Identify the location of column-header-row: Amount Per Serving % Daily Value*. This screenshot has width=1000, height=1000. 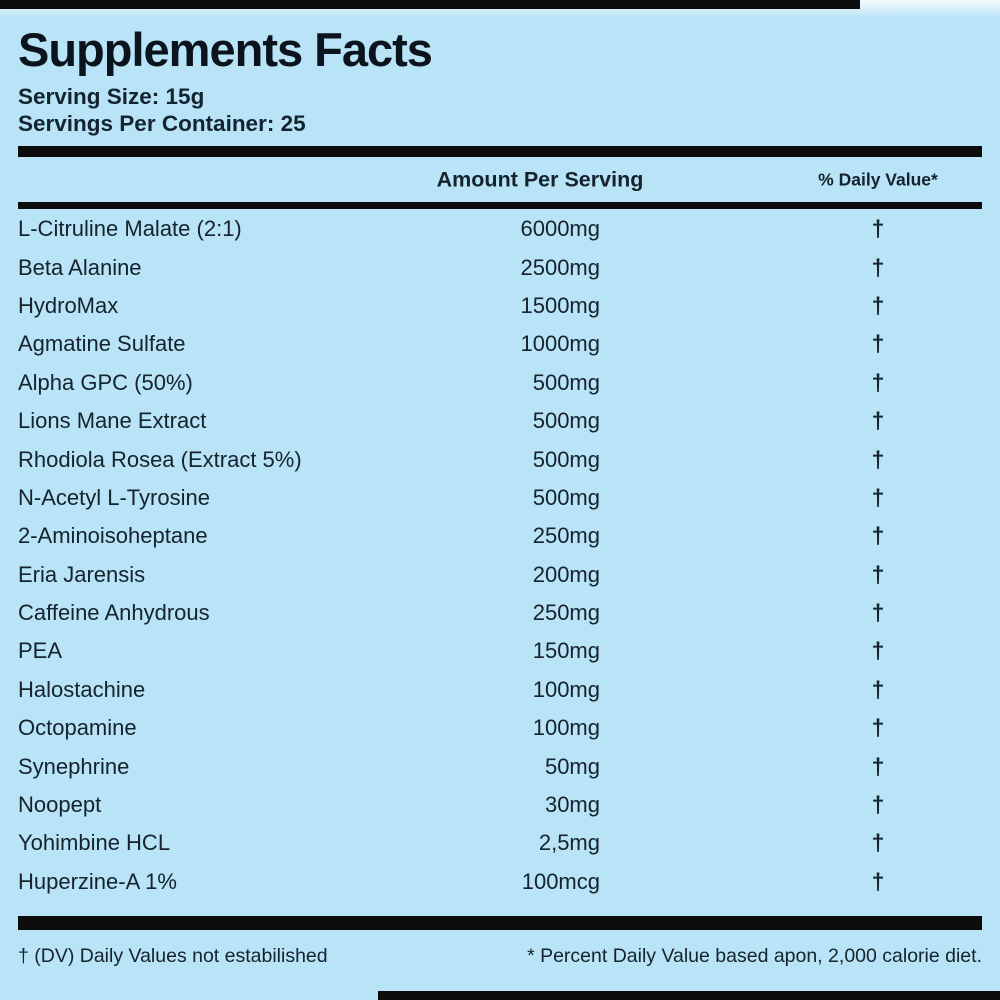
(500, 179).